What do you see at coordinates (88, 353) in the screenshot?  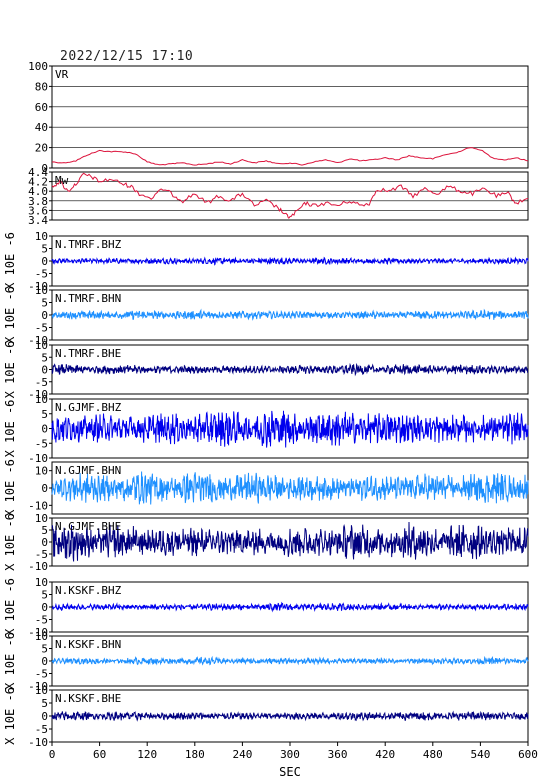 I see `panel-label-n-tmrf-bhe: N.TMRF.BHE` at bounding box center [88, 353].